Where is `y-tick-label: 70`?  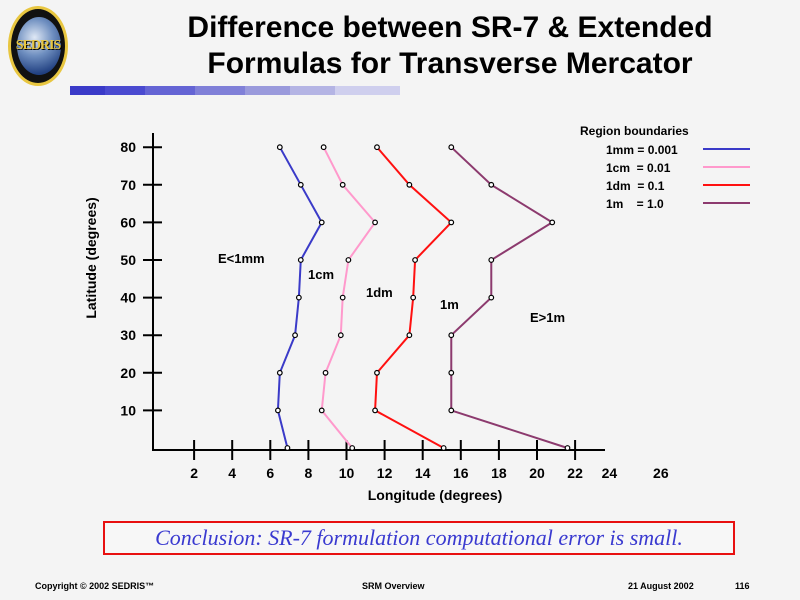
y-tick-label: 70 is located at coordinates (128, 185).